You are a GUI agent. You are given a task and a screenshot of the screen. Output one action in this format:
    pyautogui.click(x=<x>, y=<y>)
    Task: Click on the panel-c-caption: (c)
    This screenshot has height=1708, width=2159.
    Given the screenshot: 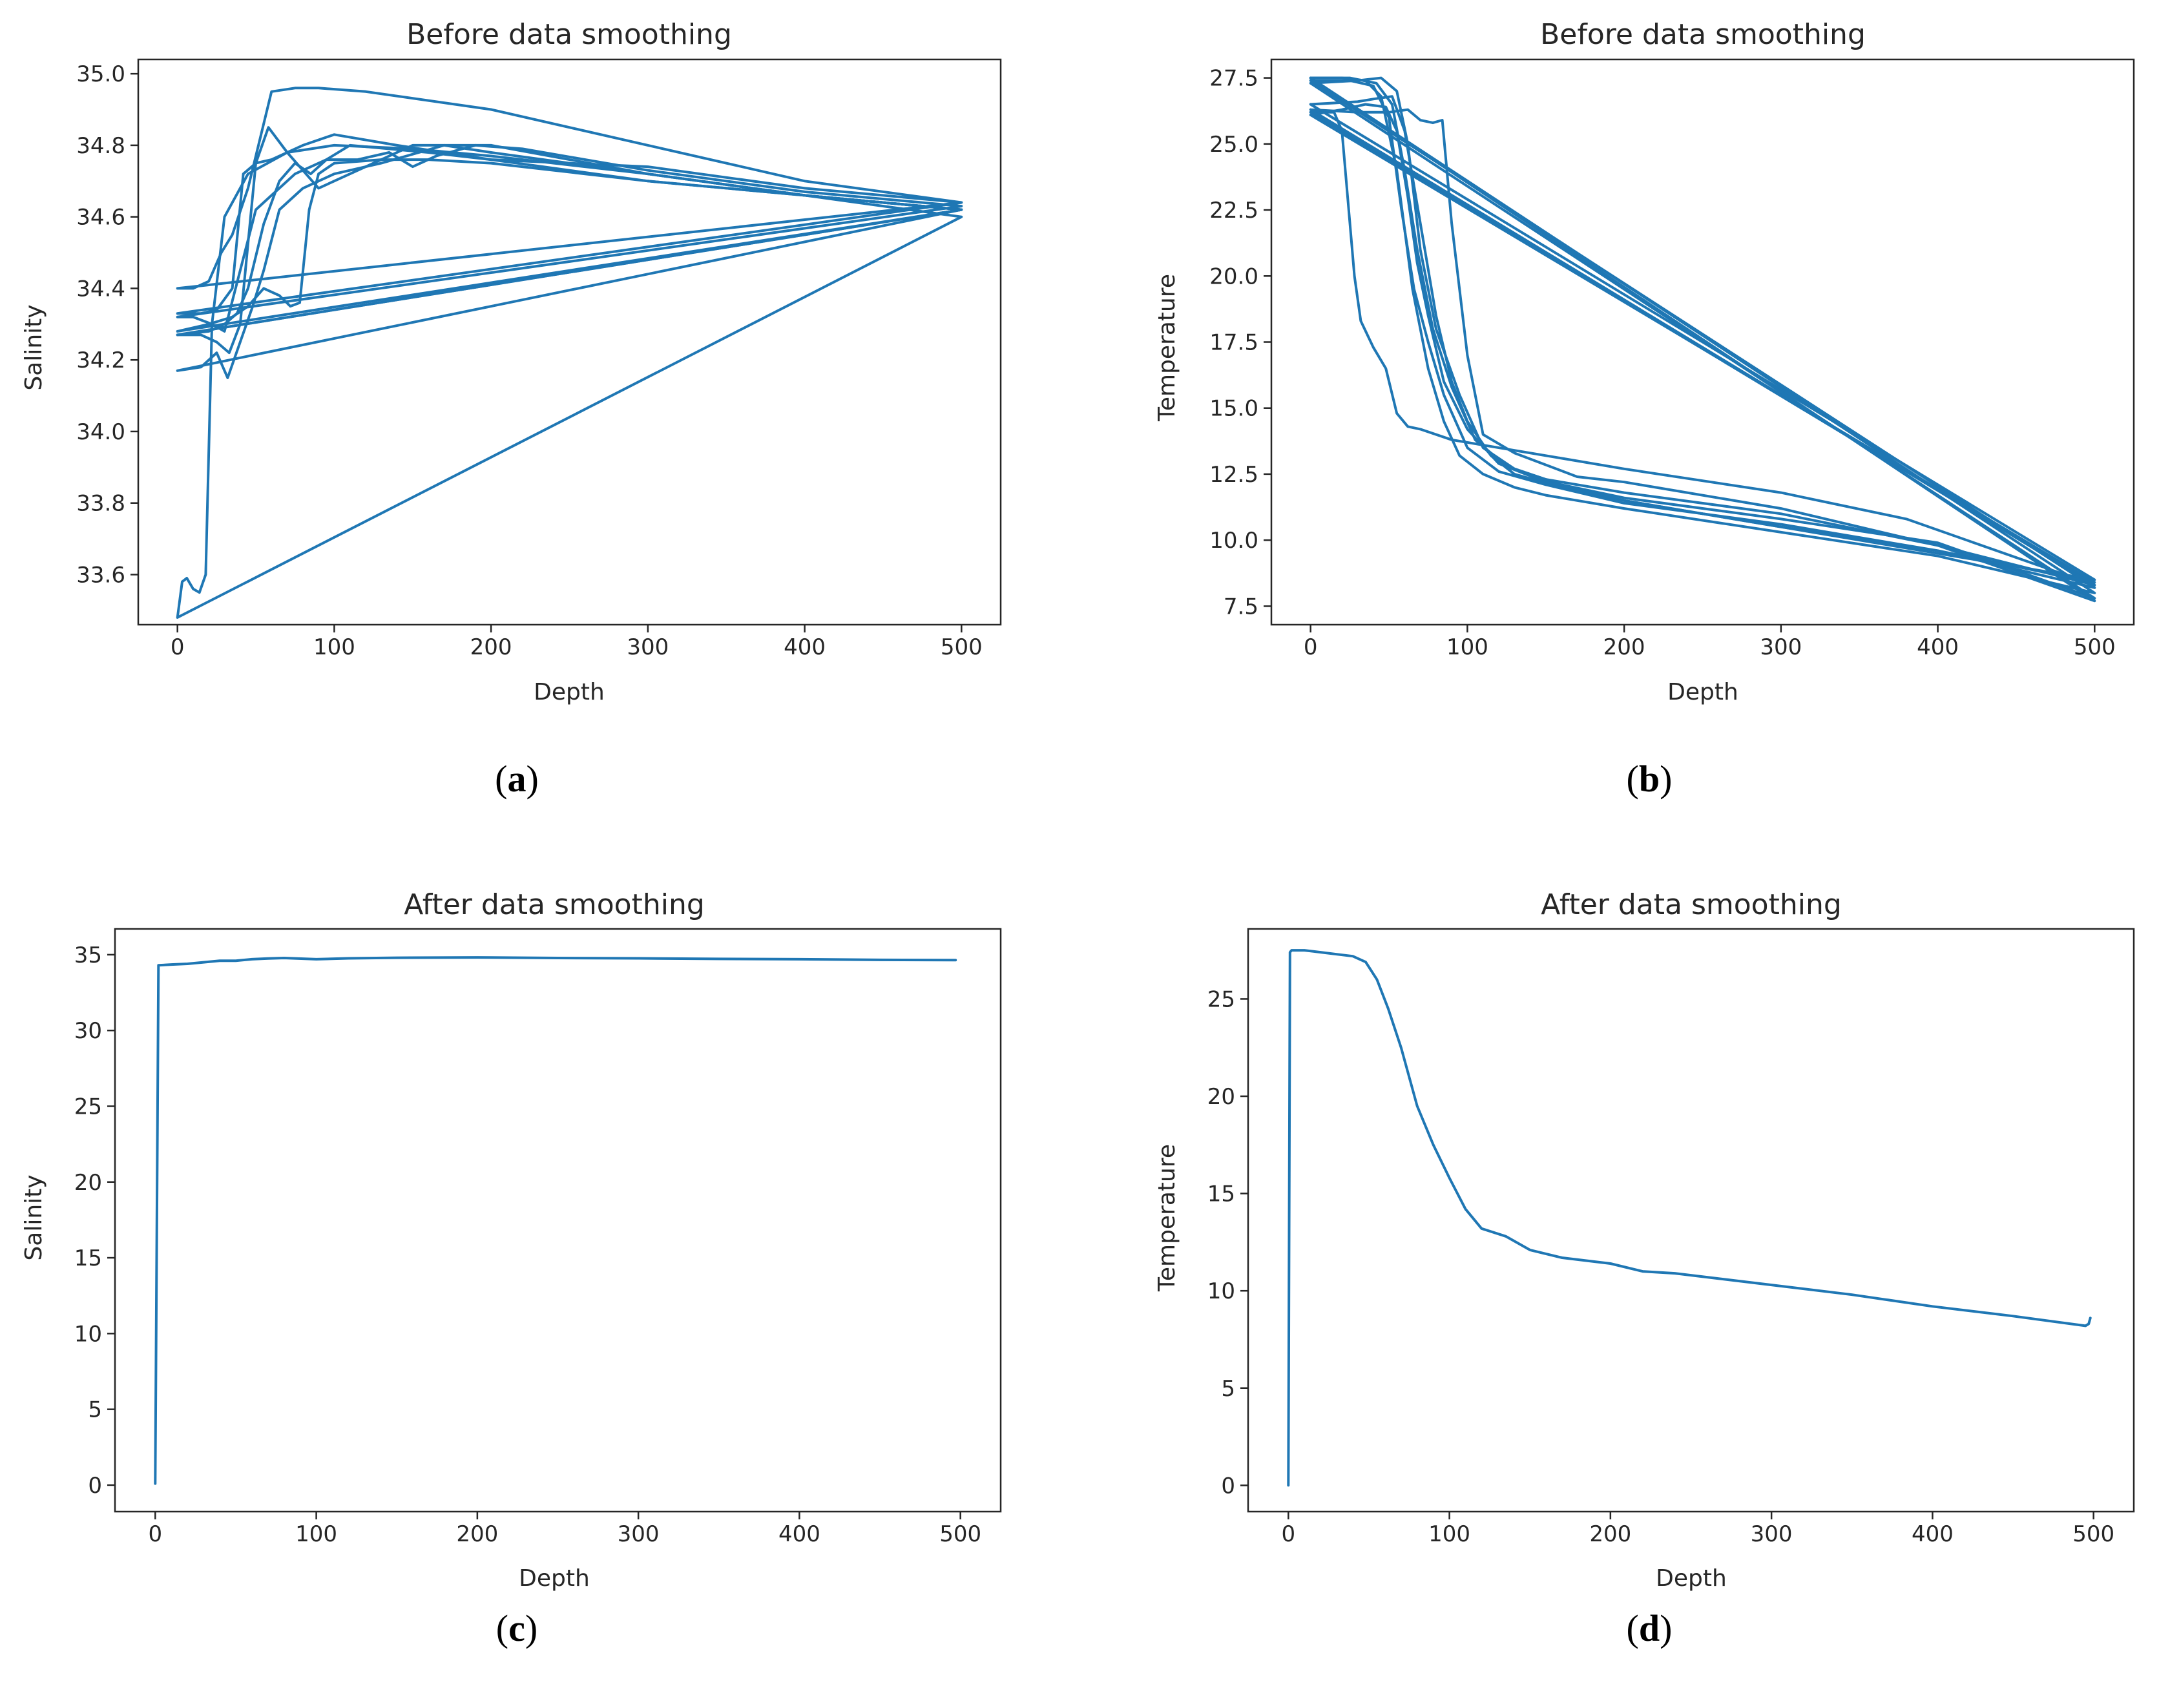 What is the action you would take?
    pyautogui.click(x=516, y=1628)
    